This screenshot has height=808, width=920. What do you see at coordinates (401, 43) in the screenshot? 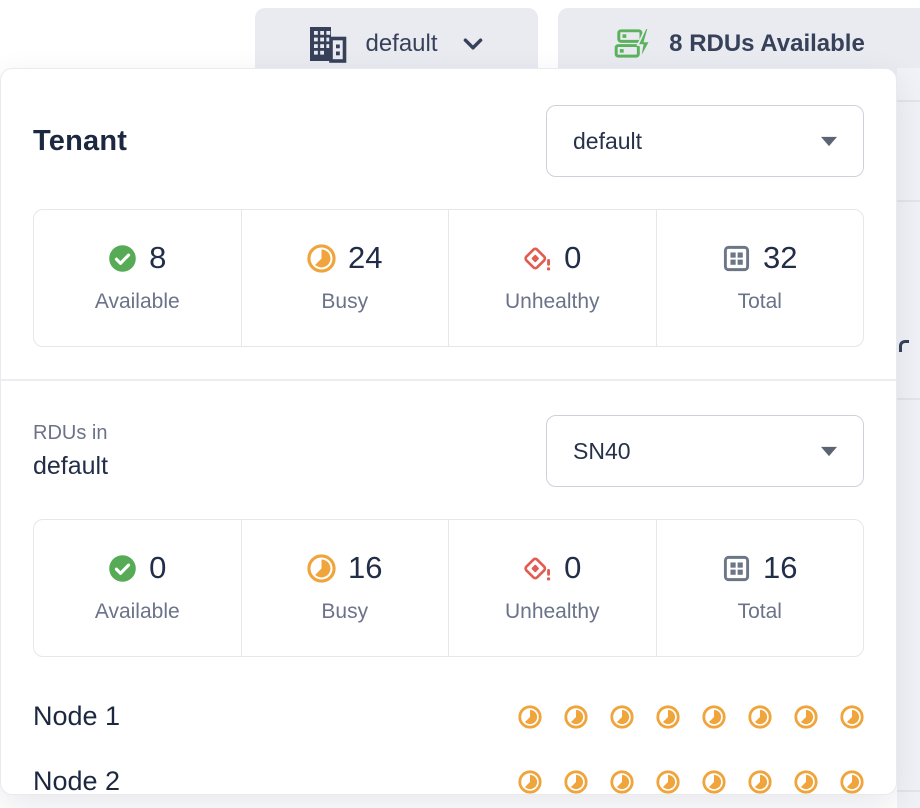
I see `tenant-button-label: default` at bounding box center [401, 43].